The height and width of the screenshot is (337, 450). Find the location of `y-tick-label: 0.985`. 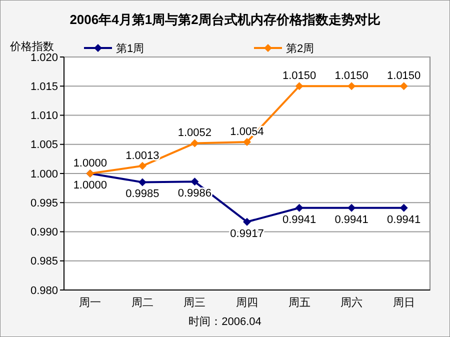

y-tick-label: 0.985 is located at coordinates (44, 262).